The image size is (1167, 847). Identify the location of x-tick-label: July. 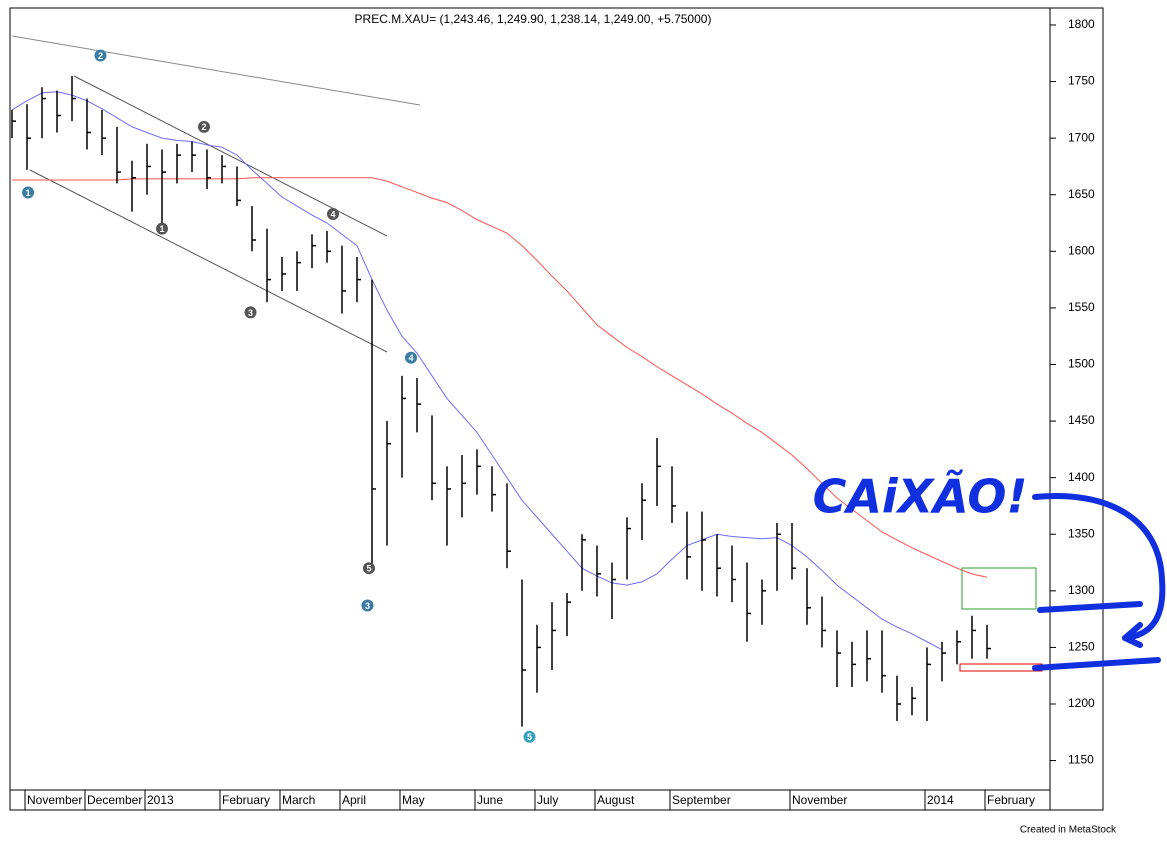
(547, 800).